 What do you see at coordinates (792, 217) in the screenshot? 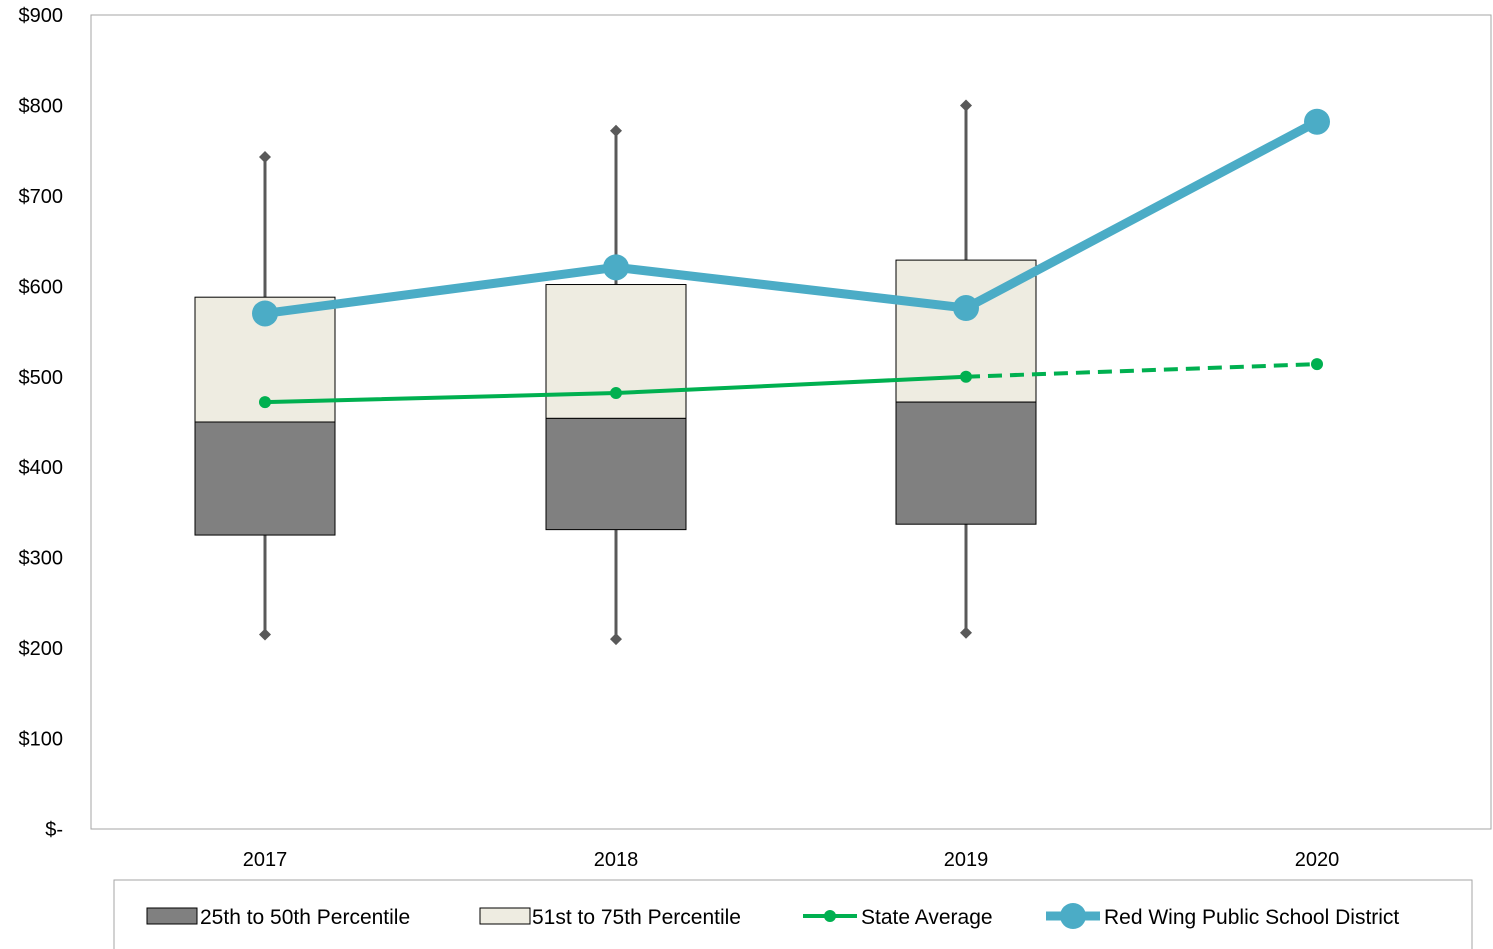
I see `red-wing-line` at bounding box center [792, 217].